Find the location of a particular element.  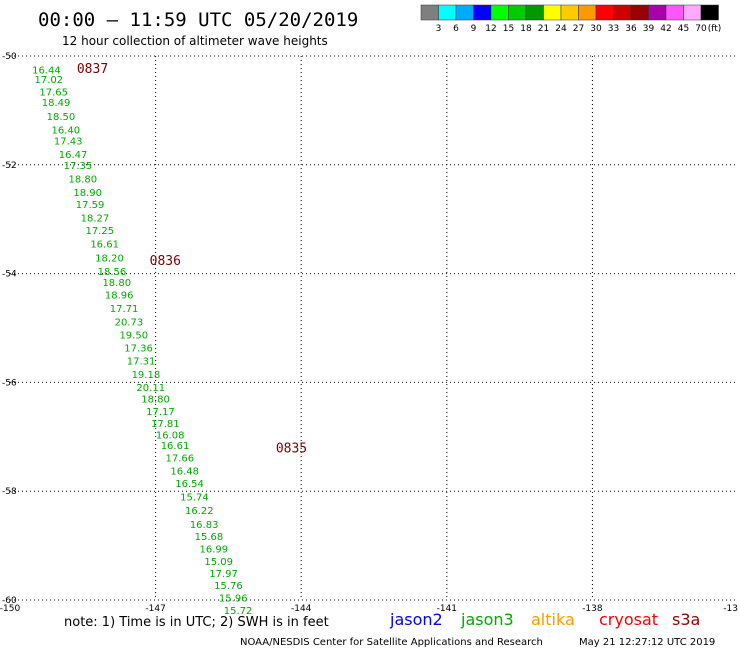

y-tick-label: -56 is located at coordinates (9, 383).